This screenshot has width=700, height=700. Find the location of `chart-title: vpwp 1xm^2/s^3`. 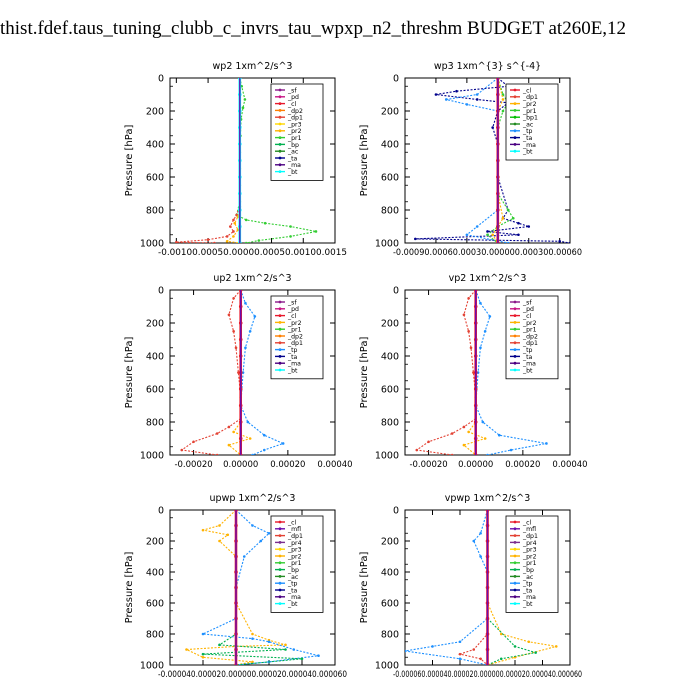

chart-title: vpwp 1xm^2/s^3 is located at coordinates (488, 498).